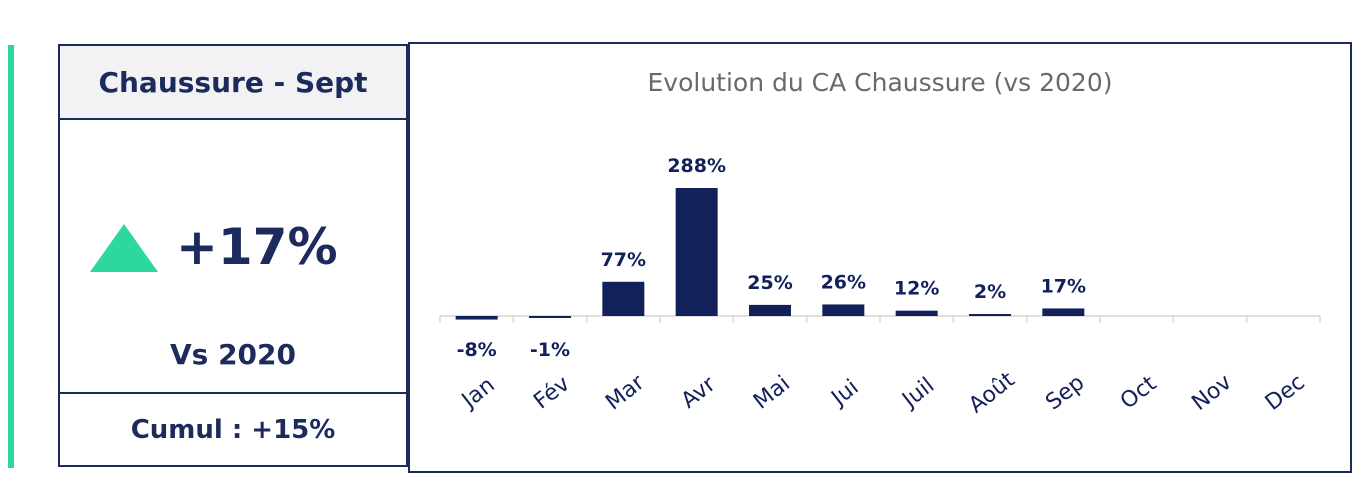 The width and height of the screenshot is (1366, 504). I want to click on x-tick-label-5: Jui, so click(845, 393).